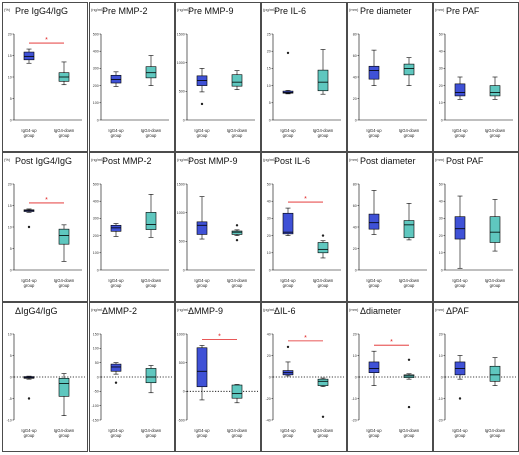 The height and width of the screenshot is (455, 519). Describe the element at coordinates (11, 249) in the screenshot. I see `y-tick-label: 5` at that location.